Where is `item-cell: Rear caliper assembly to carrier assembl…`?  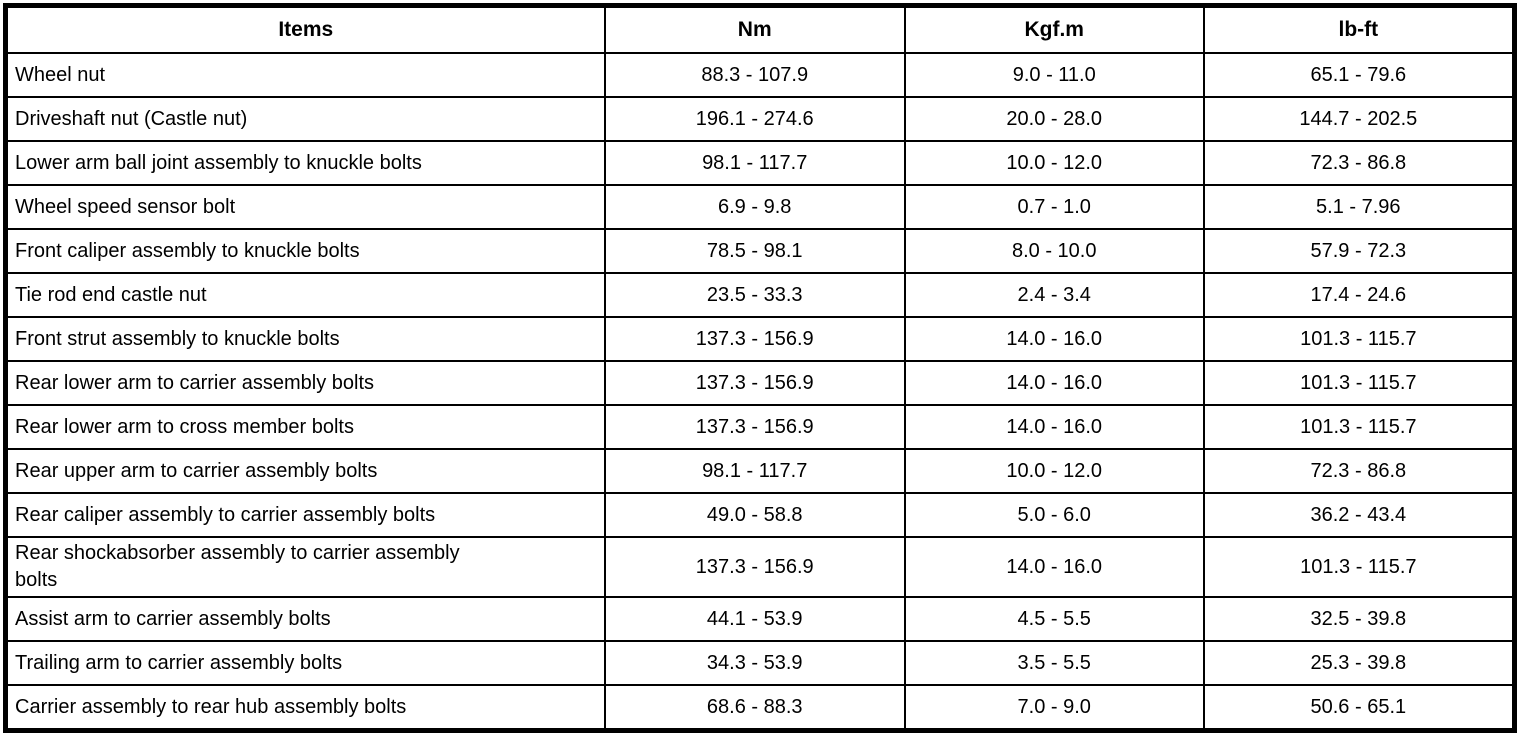 item-cell: Rear caliper assembly to carrier assembl… is located at coordinates (305, 515).